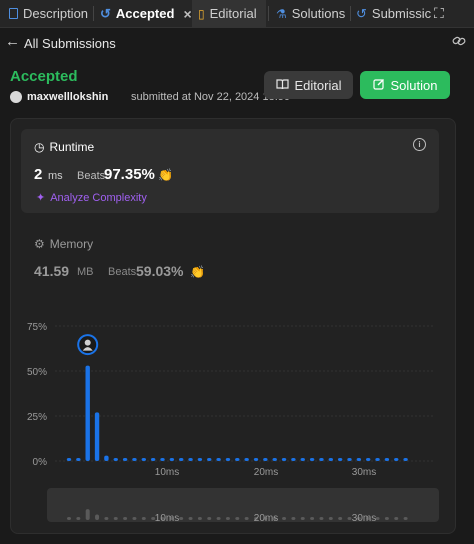 The width and height of the screenshot is (474, 544). I want to click on runtime-card, so click(230, 171).